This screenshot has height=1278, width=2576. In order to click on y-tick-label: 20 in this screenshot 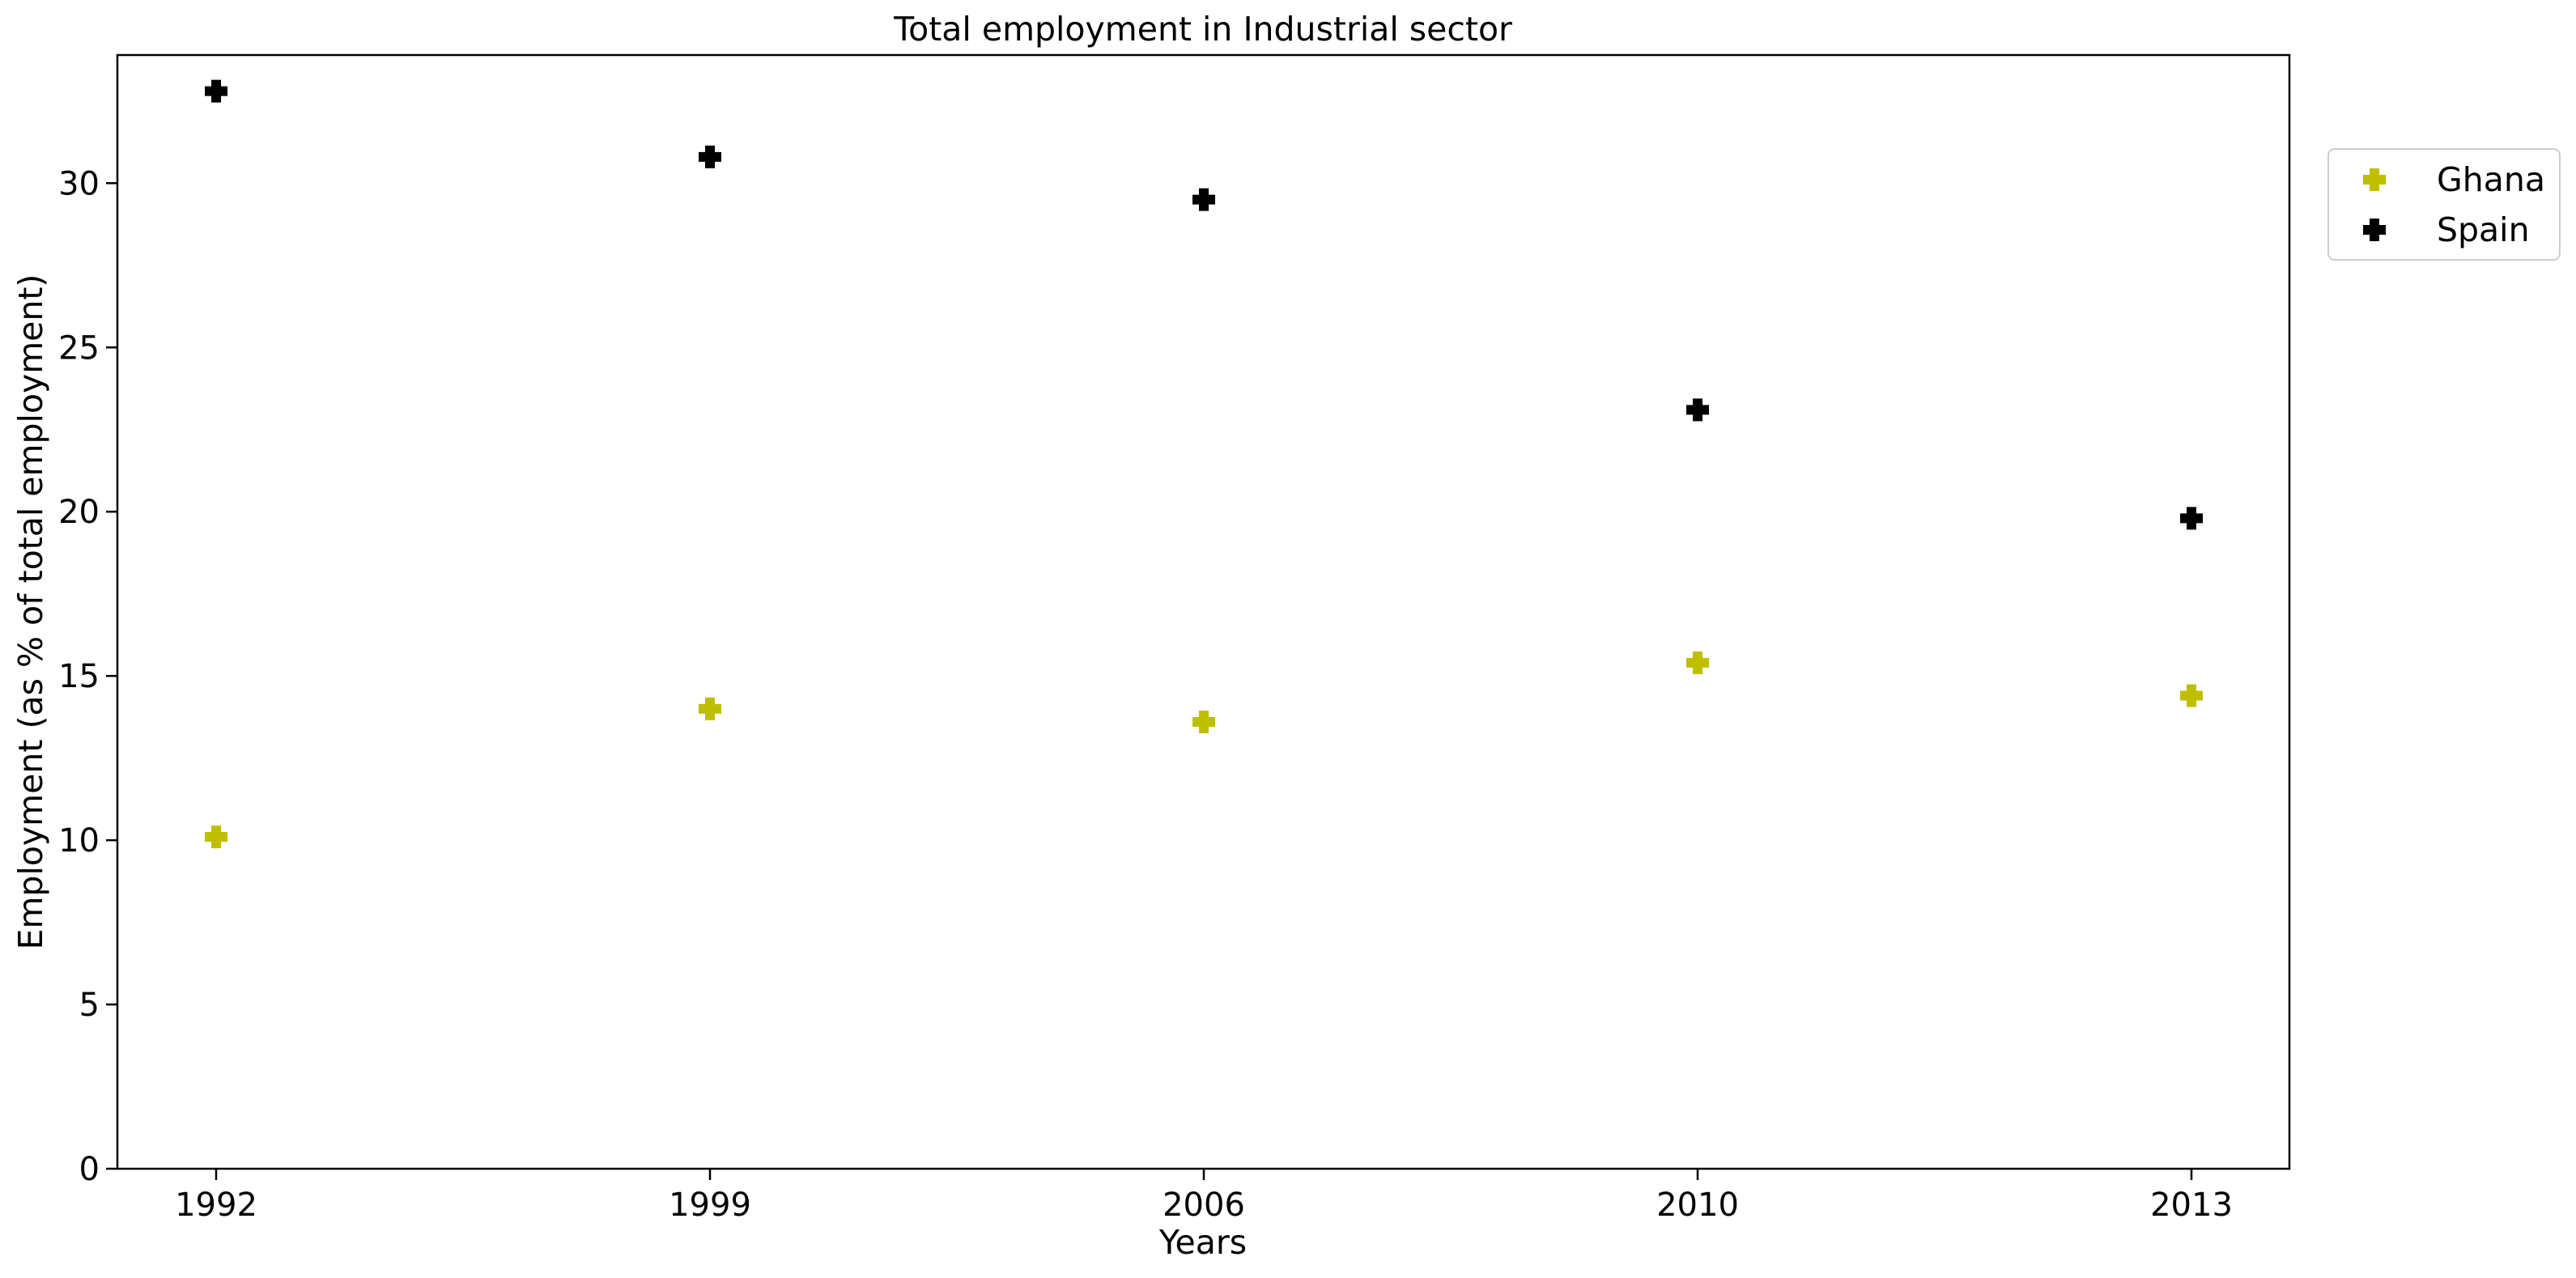, I will do `click(79, 512)`.